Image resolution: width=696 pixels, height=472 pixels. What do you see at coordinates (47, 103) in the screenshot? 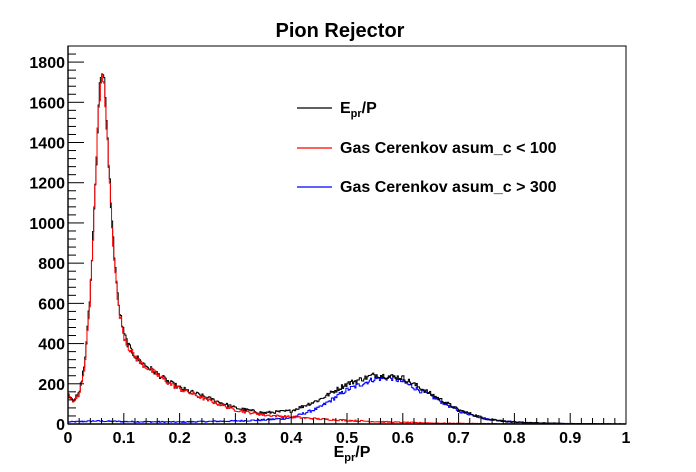
I see `y-tick-label: 1600` at bounding box center [47, 103].